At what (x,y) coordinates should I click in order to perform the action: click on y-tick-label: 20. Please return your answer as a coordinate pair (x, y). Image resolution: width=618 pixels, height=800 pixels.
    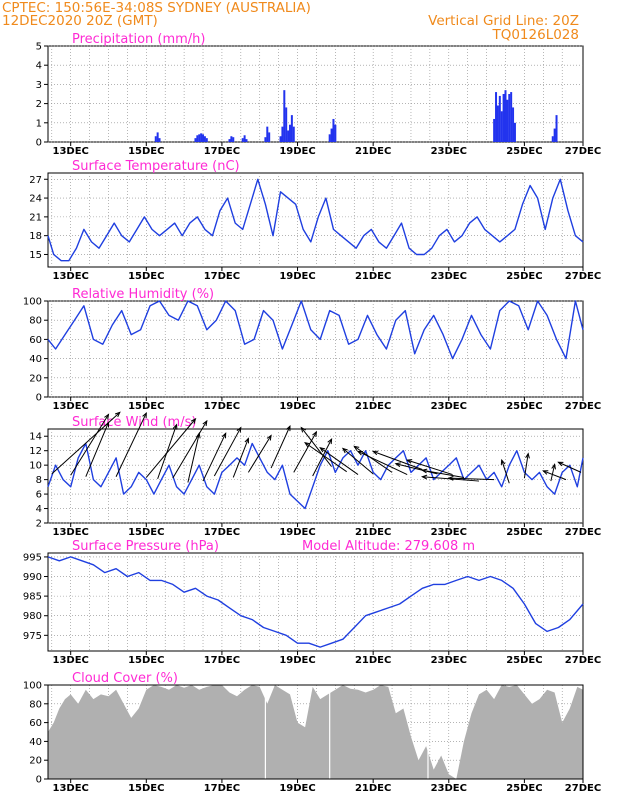
    Looking at the image, I should click on (35, 378).